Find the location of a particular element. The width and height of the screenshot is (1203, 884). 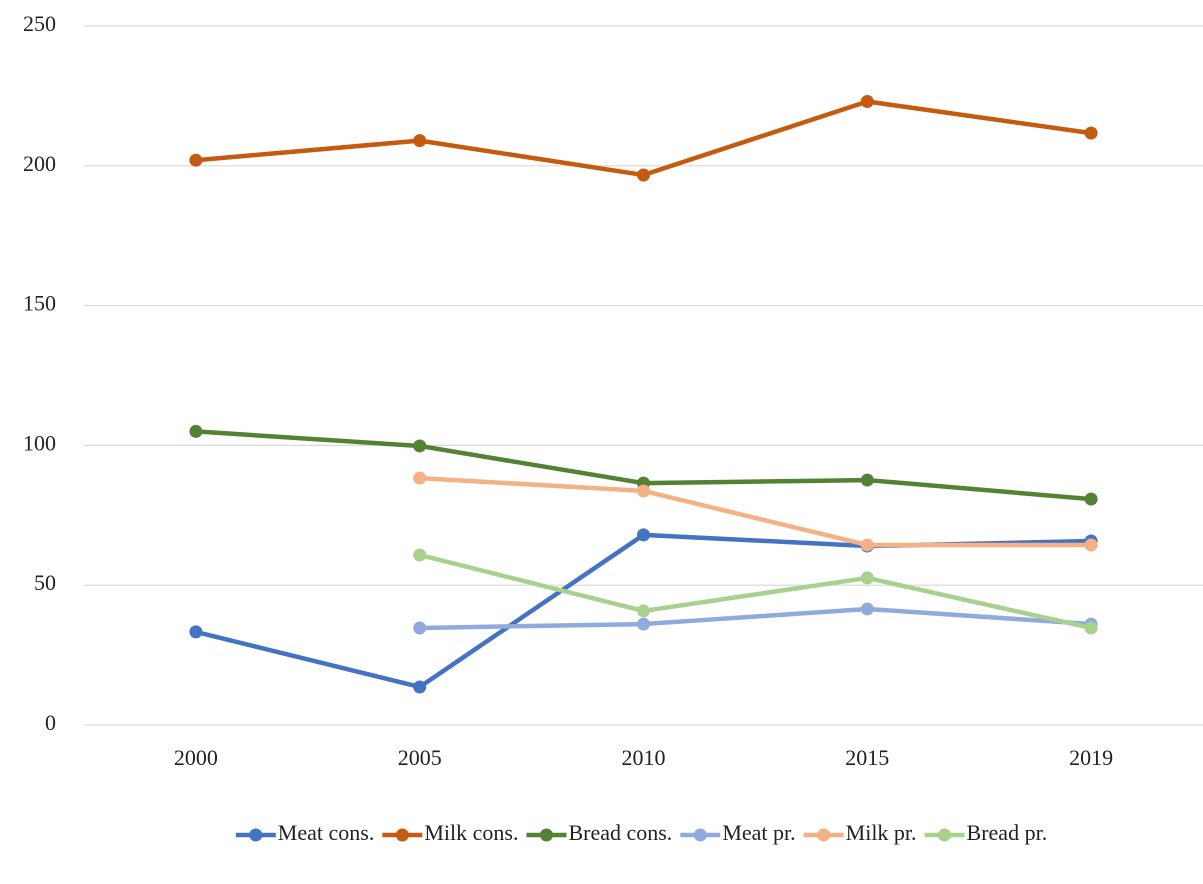

y-tick-label: 0 is located at coordinates (50, 722).